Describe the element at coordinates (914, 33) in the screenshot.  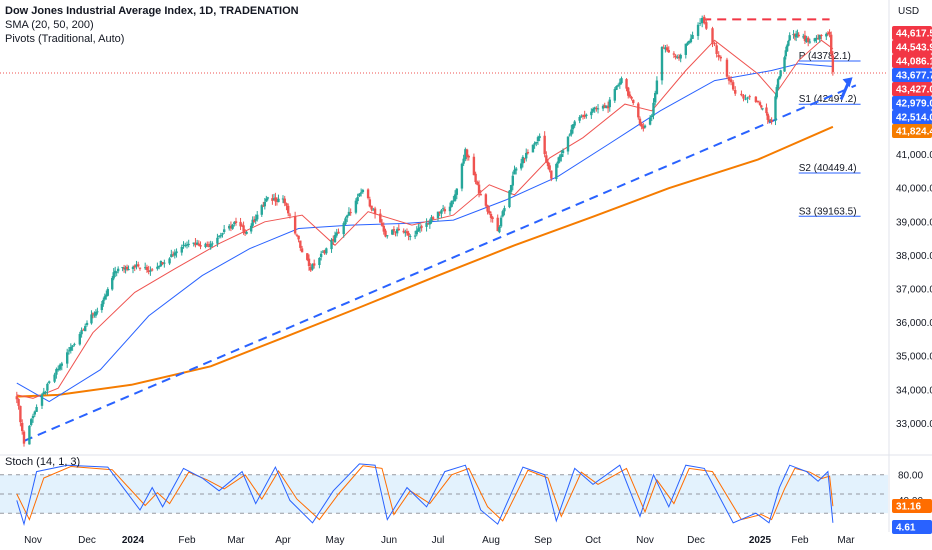
I see `price-tag-text: 44,617.5` at that location.